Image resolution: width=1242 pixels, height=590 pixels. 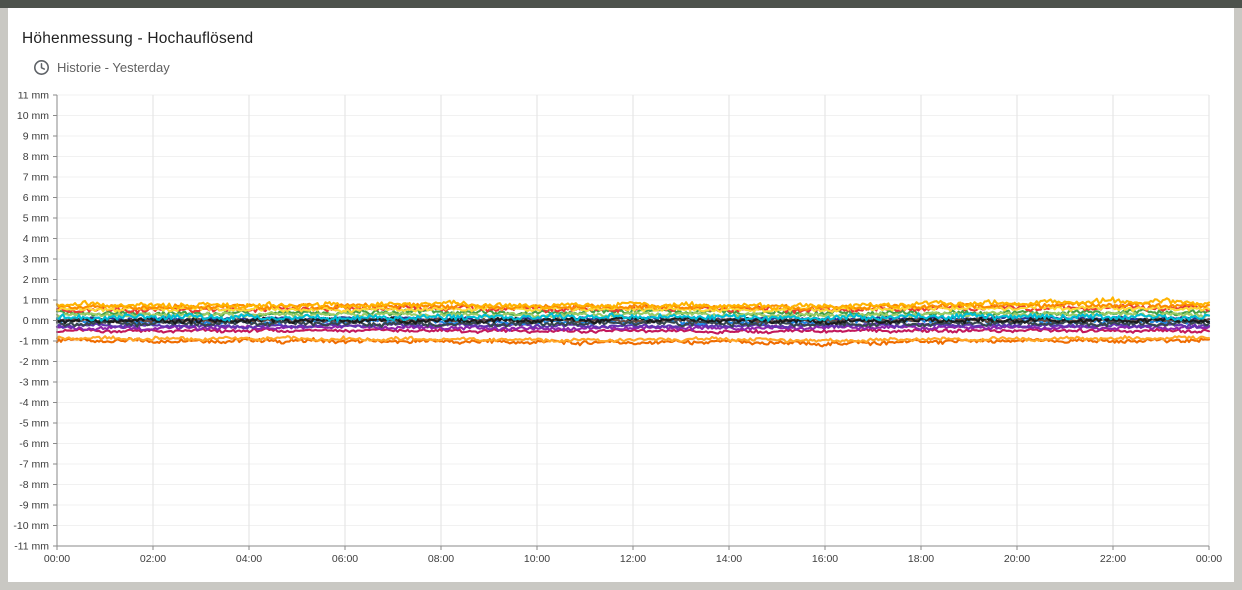 I want to click on svg-text: 02:00, so click(x=153, y=559).